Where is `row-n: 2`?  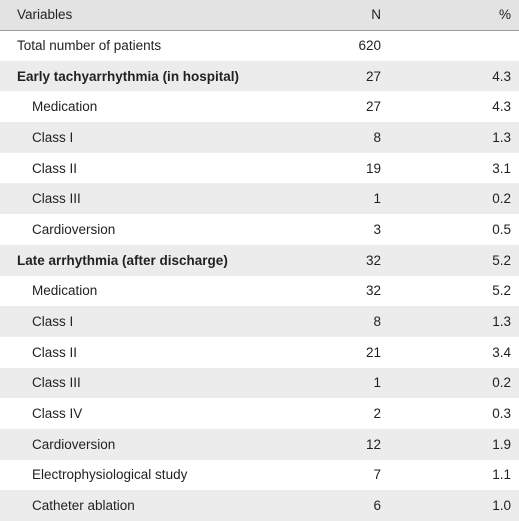
row-n: 2 is located at coordinates (377, 414).